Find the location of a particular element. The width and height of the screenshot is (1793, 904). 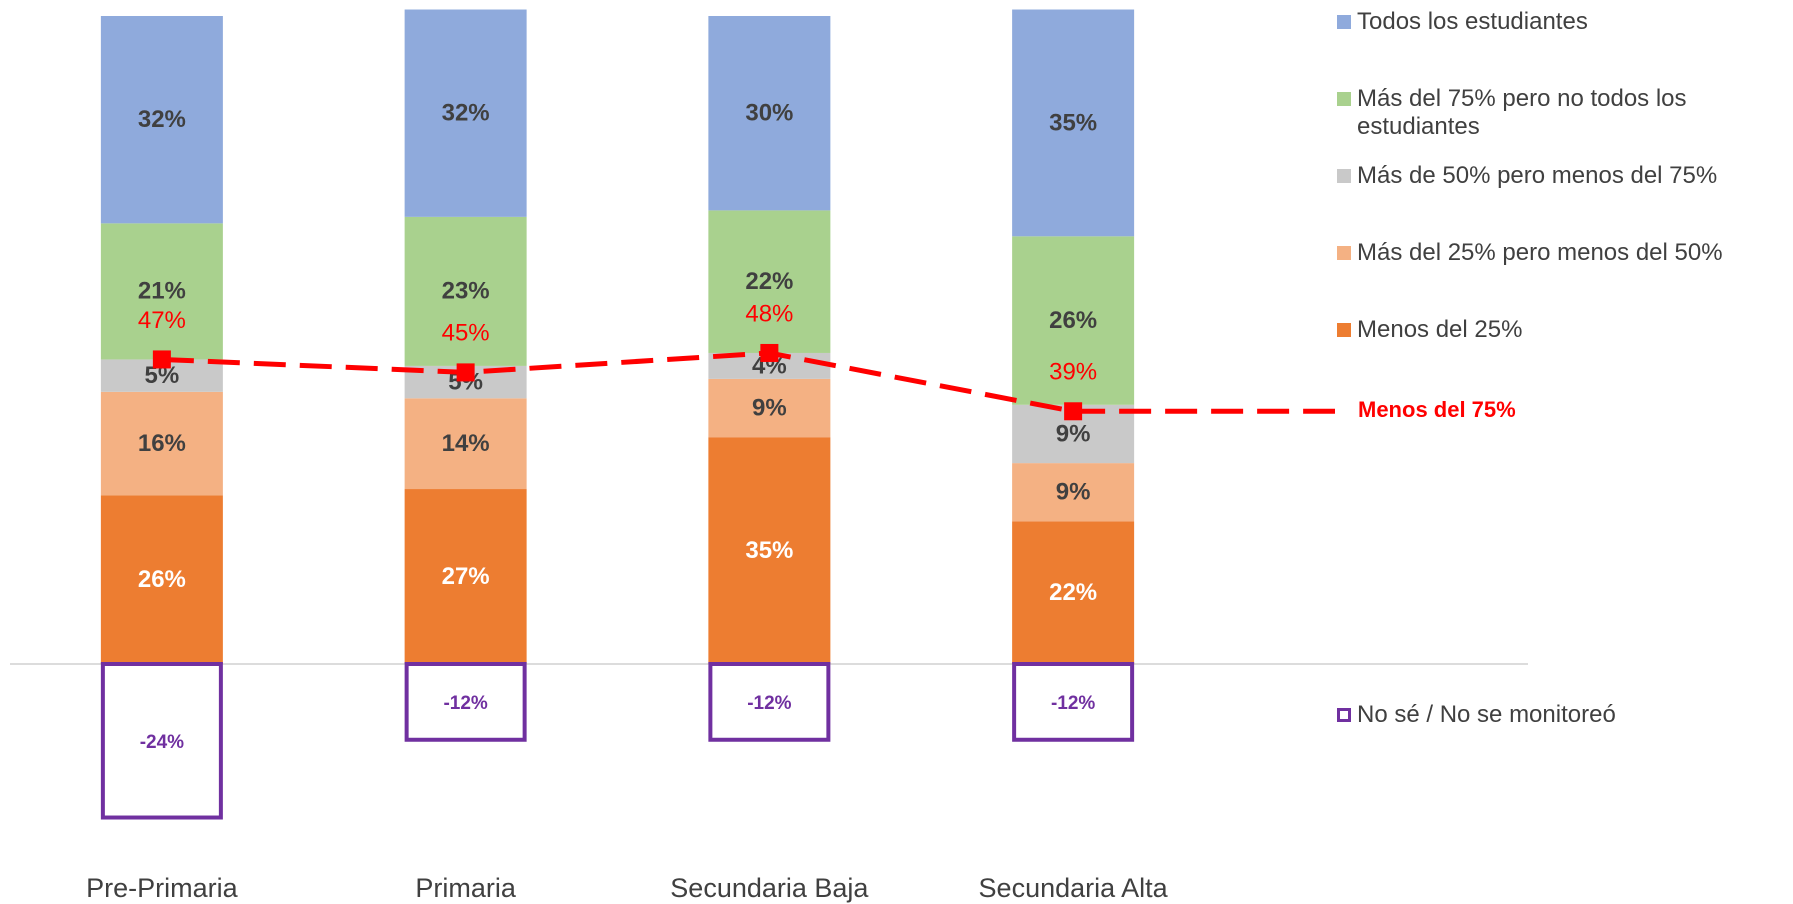

line-label: 39% is located at coordinates (1073, 372).